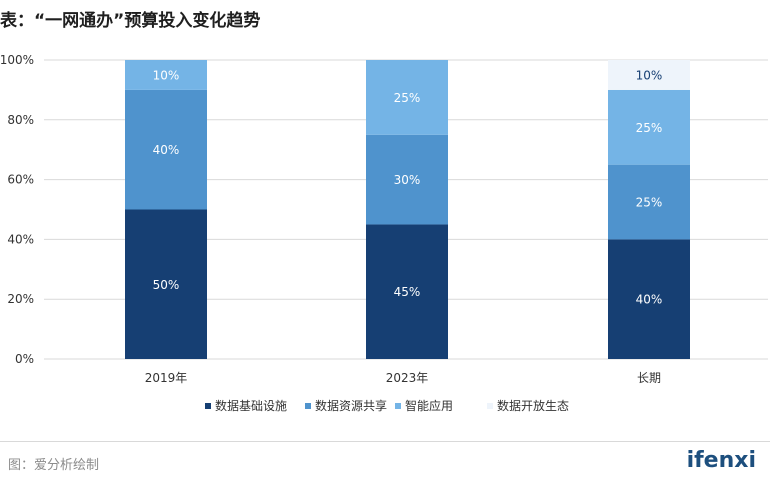 This screenshot has height=481, width=770. Describe the element at coordinates (20, 120) in the screenshot. I see `y-tick-label: 80%` at that location.